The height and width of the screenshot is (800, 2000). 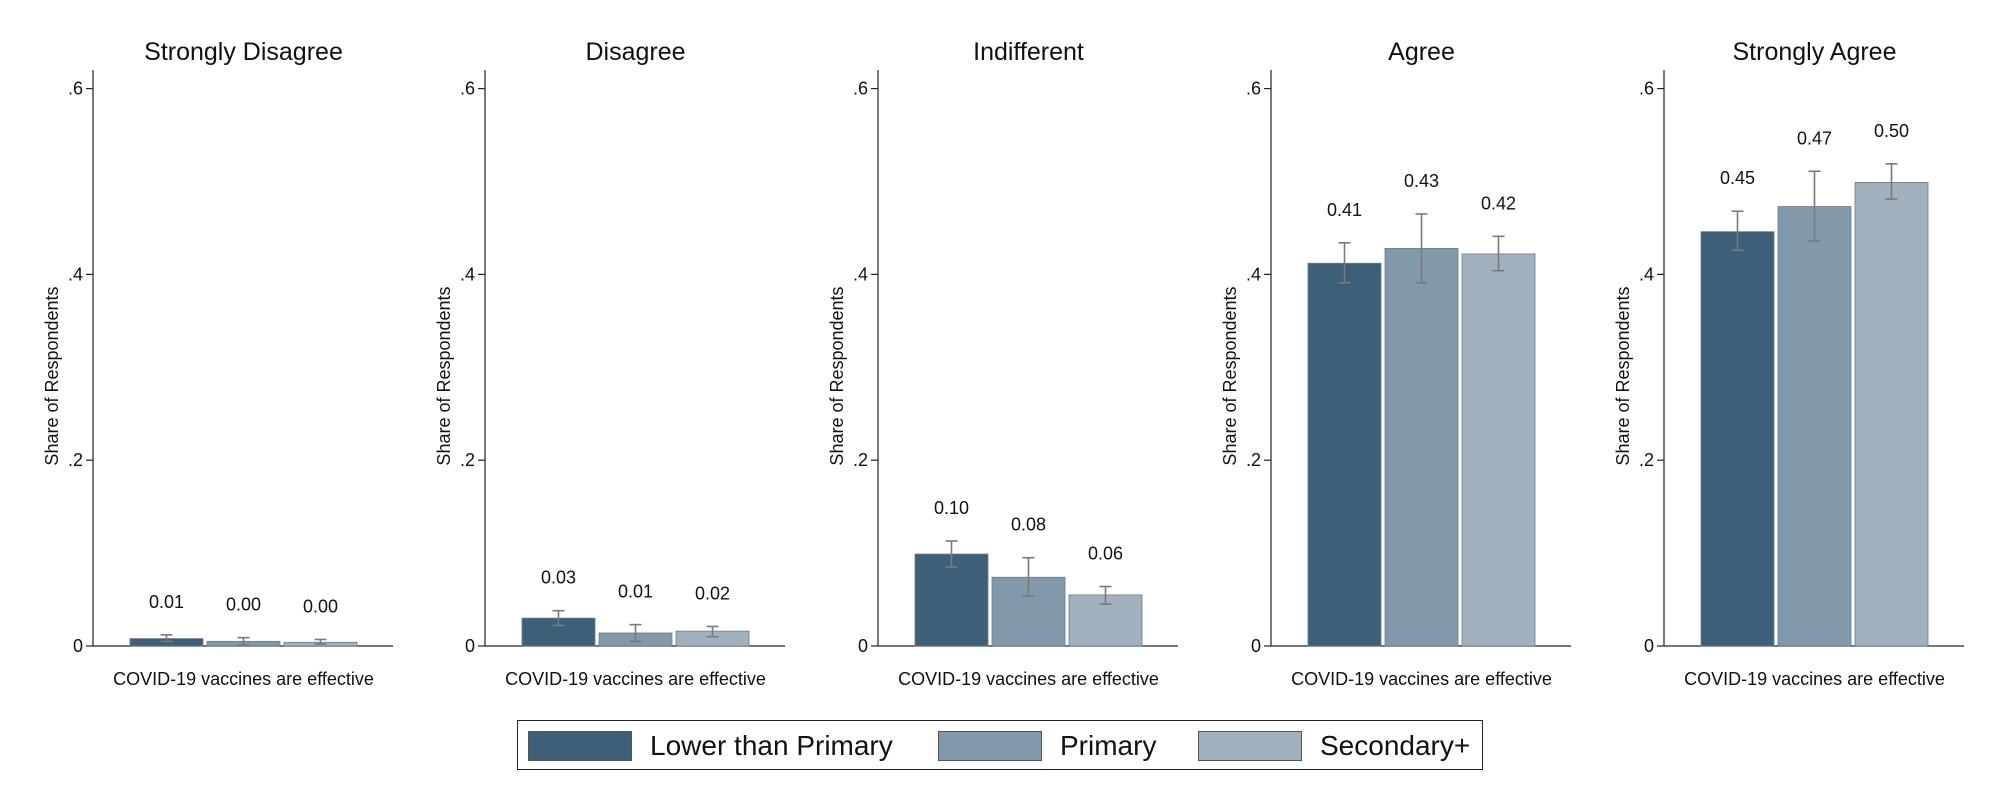 What do you see at coordinates (1047, 746) in the screenshot?
I see `legend-item-primary: Primary` at bounding box center [1047, 746].